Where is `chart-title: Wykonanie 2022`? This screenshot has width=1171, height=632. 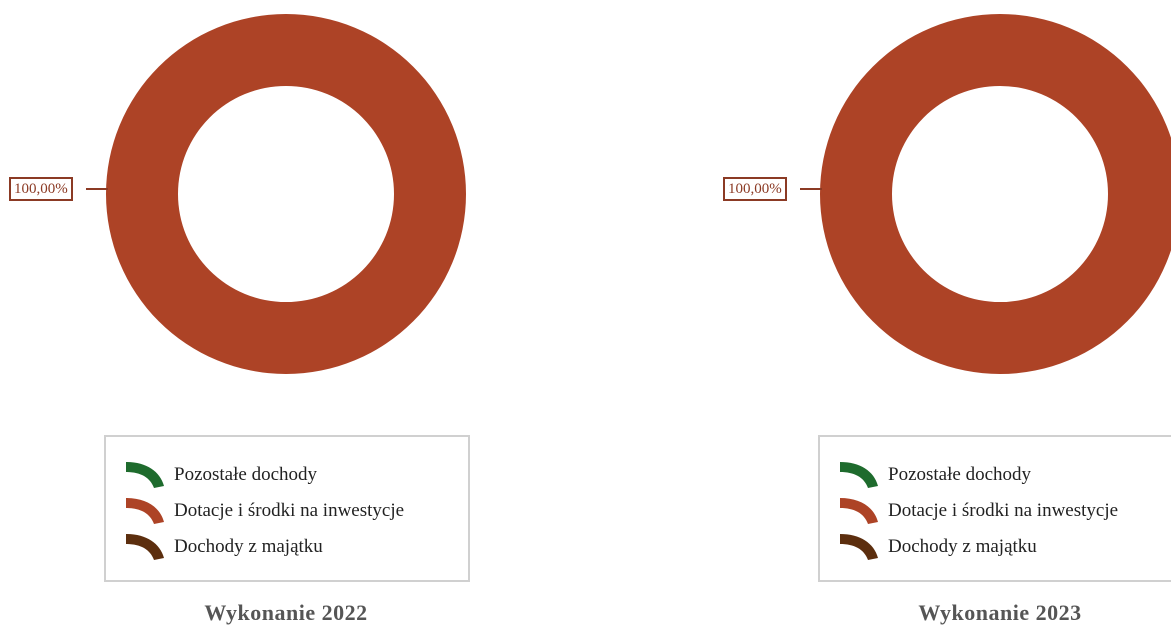
chart-title: Wykonanie 2022 is located at coordinates (286, 612).